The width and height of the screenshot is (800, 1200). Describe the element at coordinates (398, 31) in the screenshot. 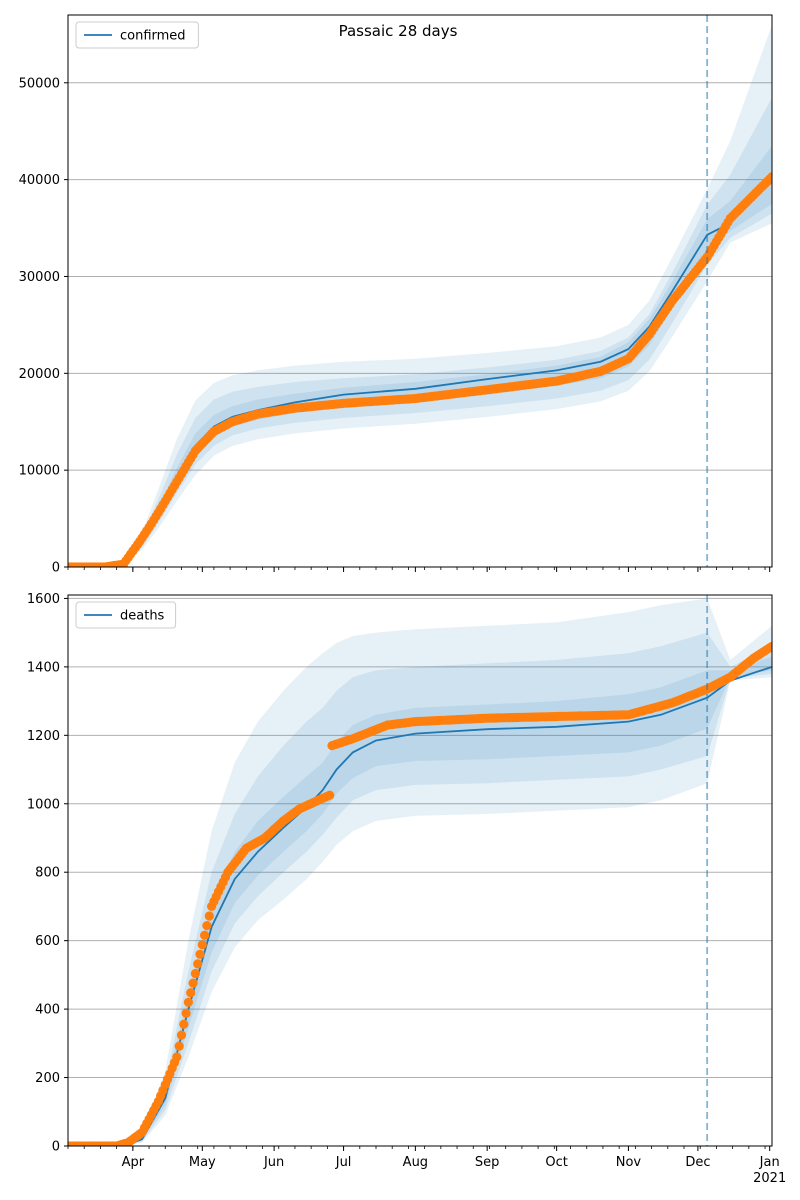

I see `figure-title: Passaic 28 days` at that location.